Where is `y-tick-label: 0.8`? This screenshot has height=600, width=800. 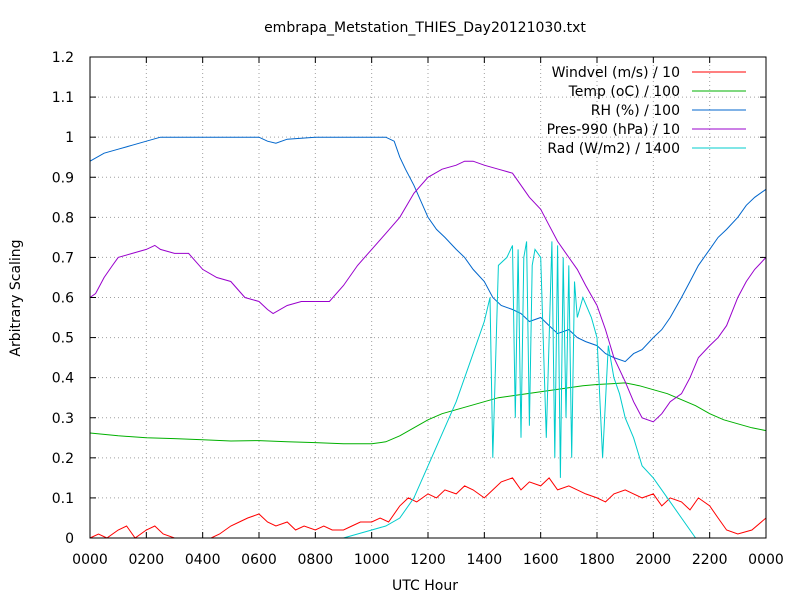
y-tick-label: 0.8 is located at coordinates (63, 218).